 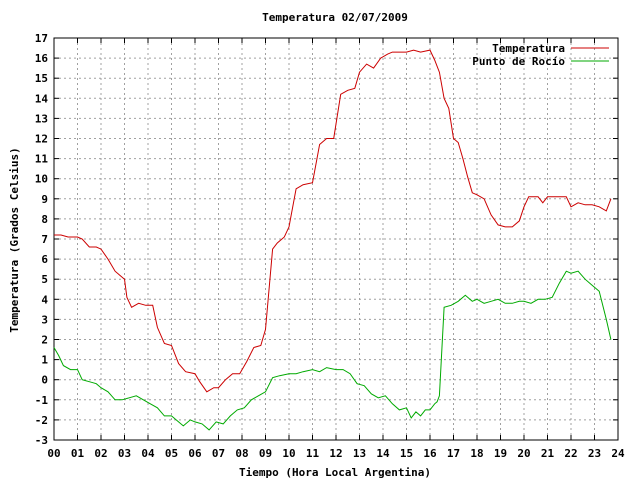 What do you see at coordinates (265, 453) in the screenshot?
I see `x-tick-label: 09` at bounding box center [265, 453].